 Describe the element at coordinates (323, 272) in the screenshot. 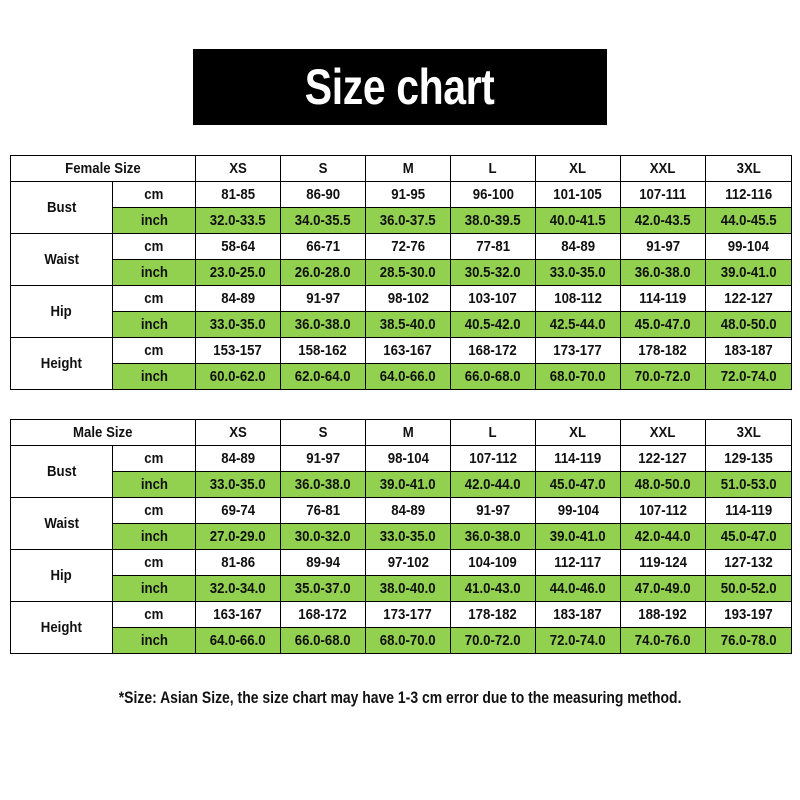

I see `size-value: 26.0-28.0` at that location.